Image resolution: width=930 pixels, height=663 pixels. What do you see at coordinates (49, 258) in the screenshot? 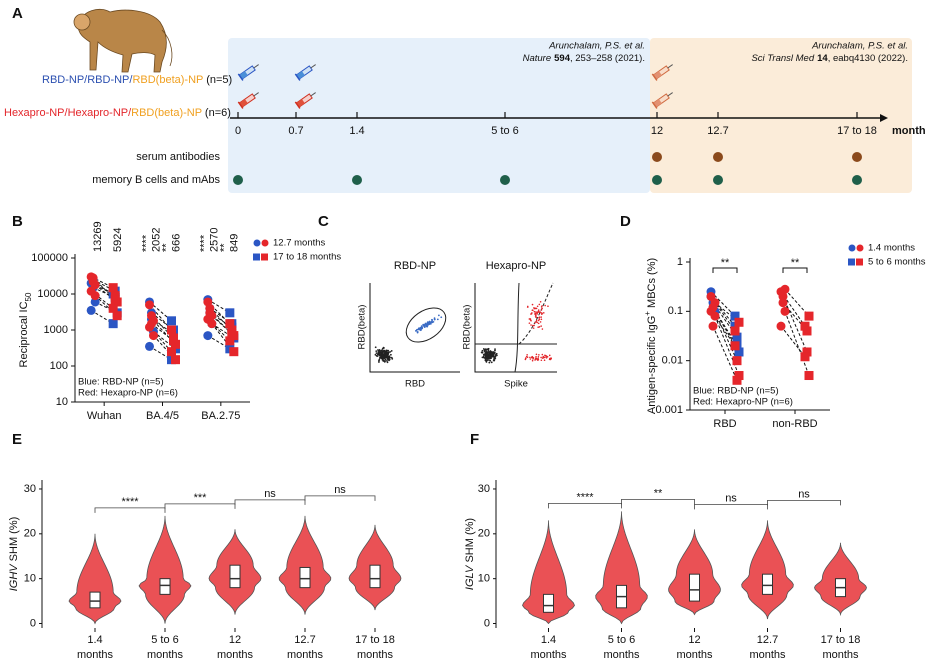
I see `y-tick-label: 100000` at bounding box center [49, 258].